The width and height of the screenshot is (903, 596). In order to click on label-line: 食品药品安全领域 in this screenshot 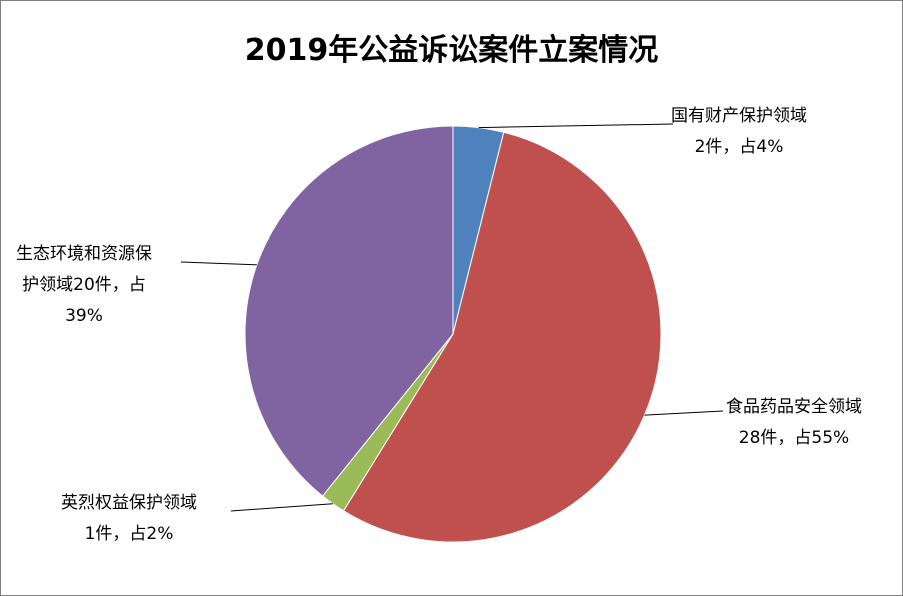, I will do `click(794, 407)`.